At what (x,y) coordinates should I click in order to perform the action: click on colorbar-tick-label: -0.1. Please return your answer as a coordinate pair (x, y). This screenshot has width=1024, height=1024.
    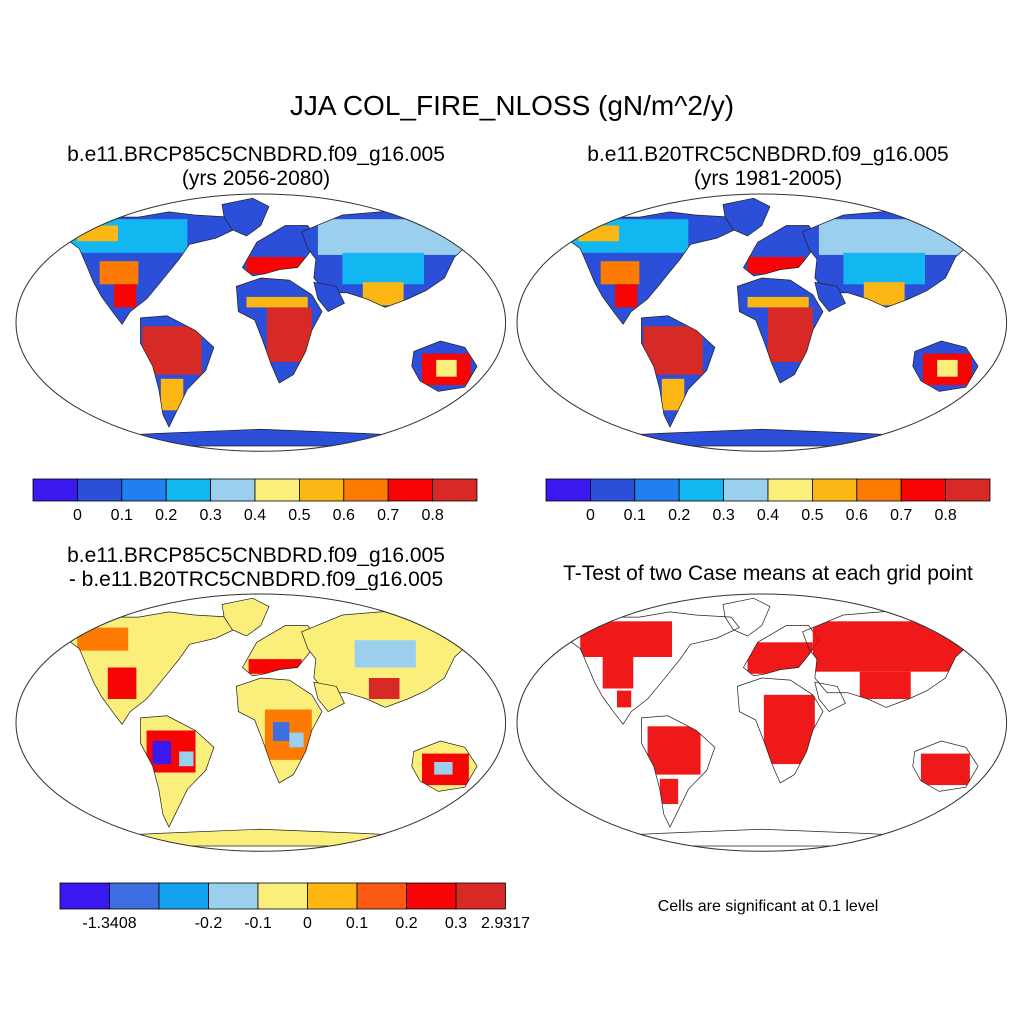
    Looking at the image, I should click on (258, 923).